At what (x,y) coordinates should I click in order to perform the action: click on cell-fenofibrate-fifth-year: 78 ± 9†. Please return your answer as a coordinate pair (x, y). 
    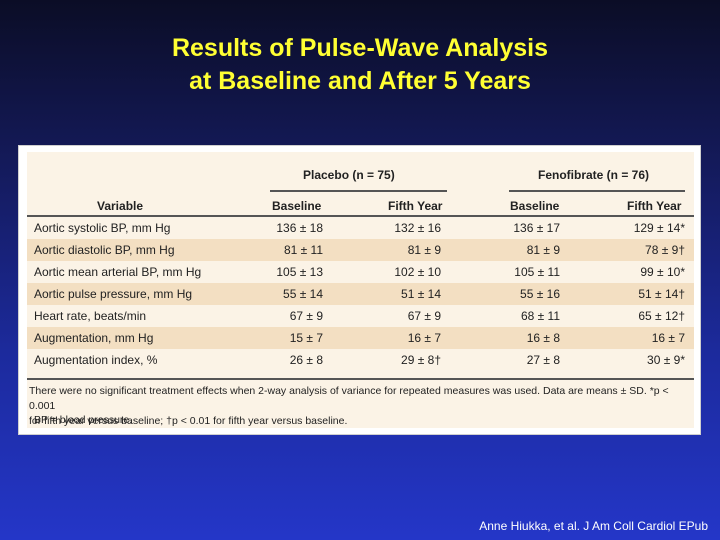
    Looking at the image, I should click on (665, 250).